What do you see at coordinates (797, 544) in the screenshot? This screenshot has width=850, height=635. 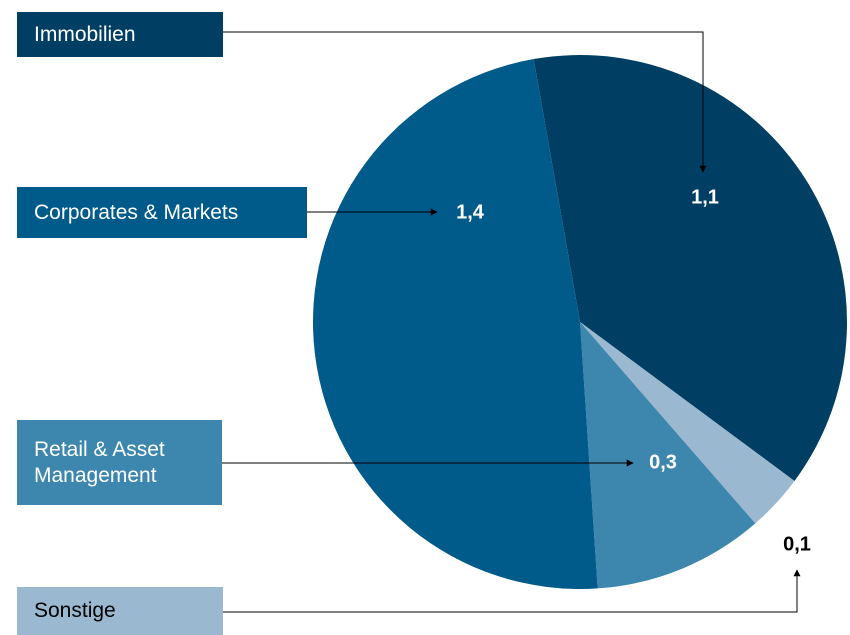 I see `value-label: 0,1` at bounding box center [797, 544].